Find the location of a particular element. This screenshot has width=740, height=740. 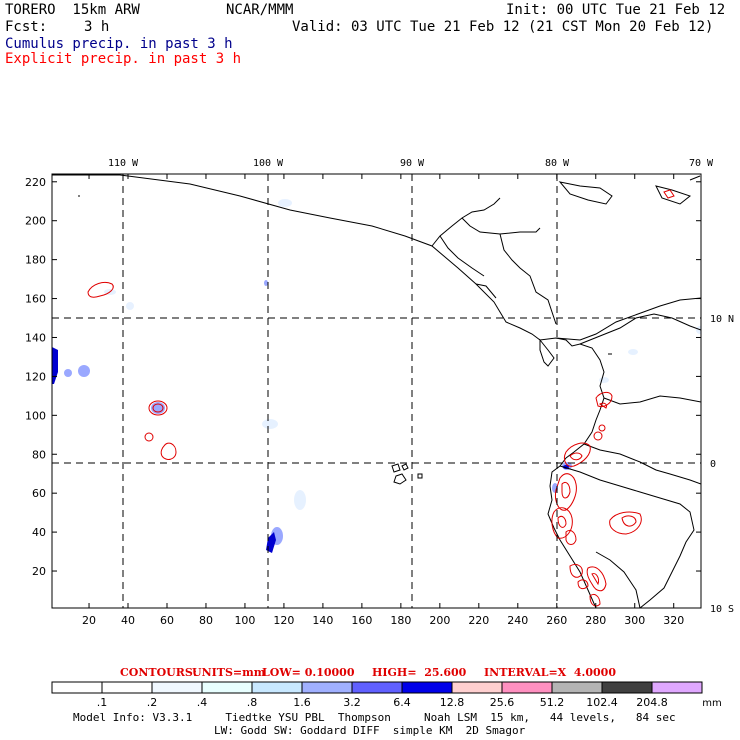

x-tick-label: 40 is located at coordinates (128, 620).